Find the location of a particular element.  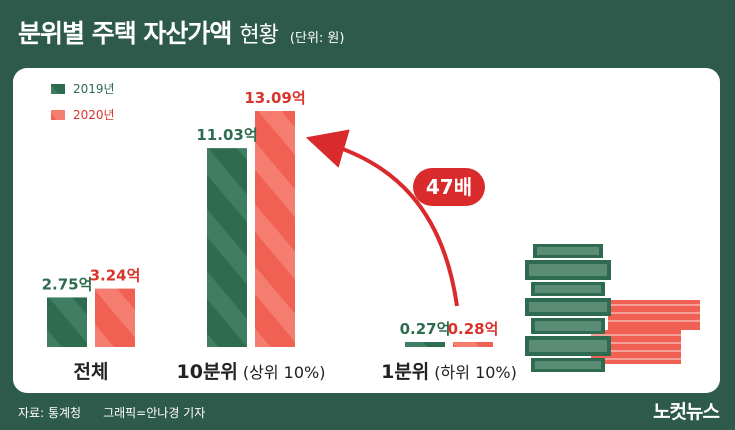

value-label-2020-total: 3.24억 is located at coordinates (115, 276).